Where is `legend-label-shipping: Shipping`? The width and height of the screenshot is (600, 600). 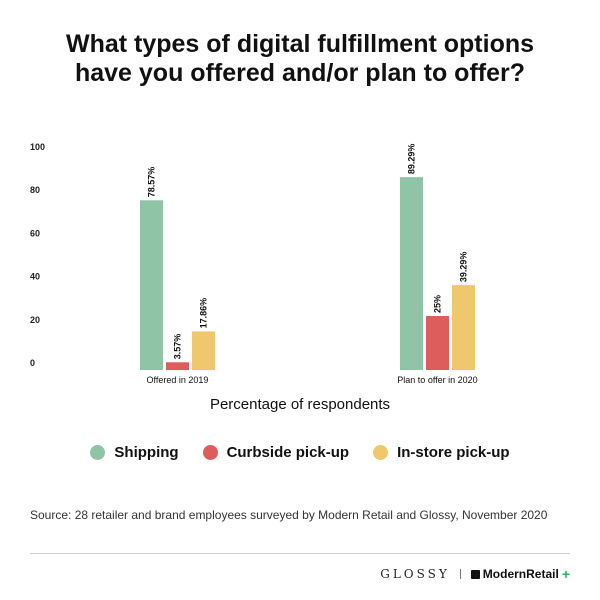
legend-label-shipping: Shipping is located at coordinates (146, 452).